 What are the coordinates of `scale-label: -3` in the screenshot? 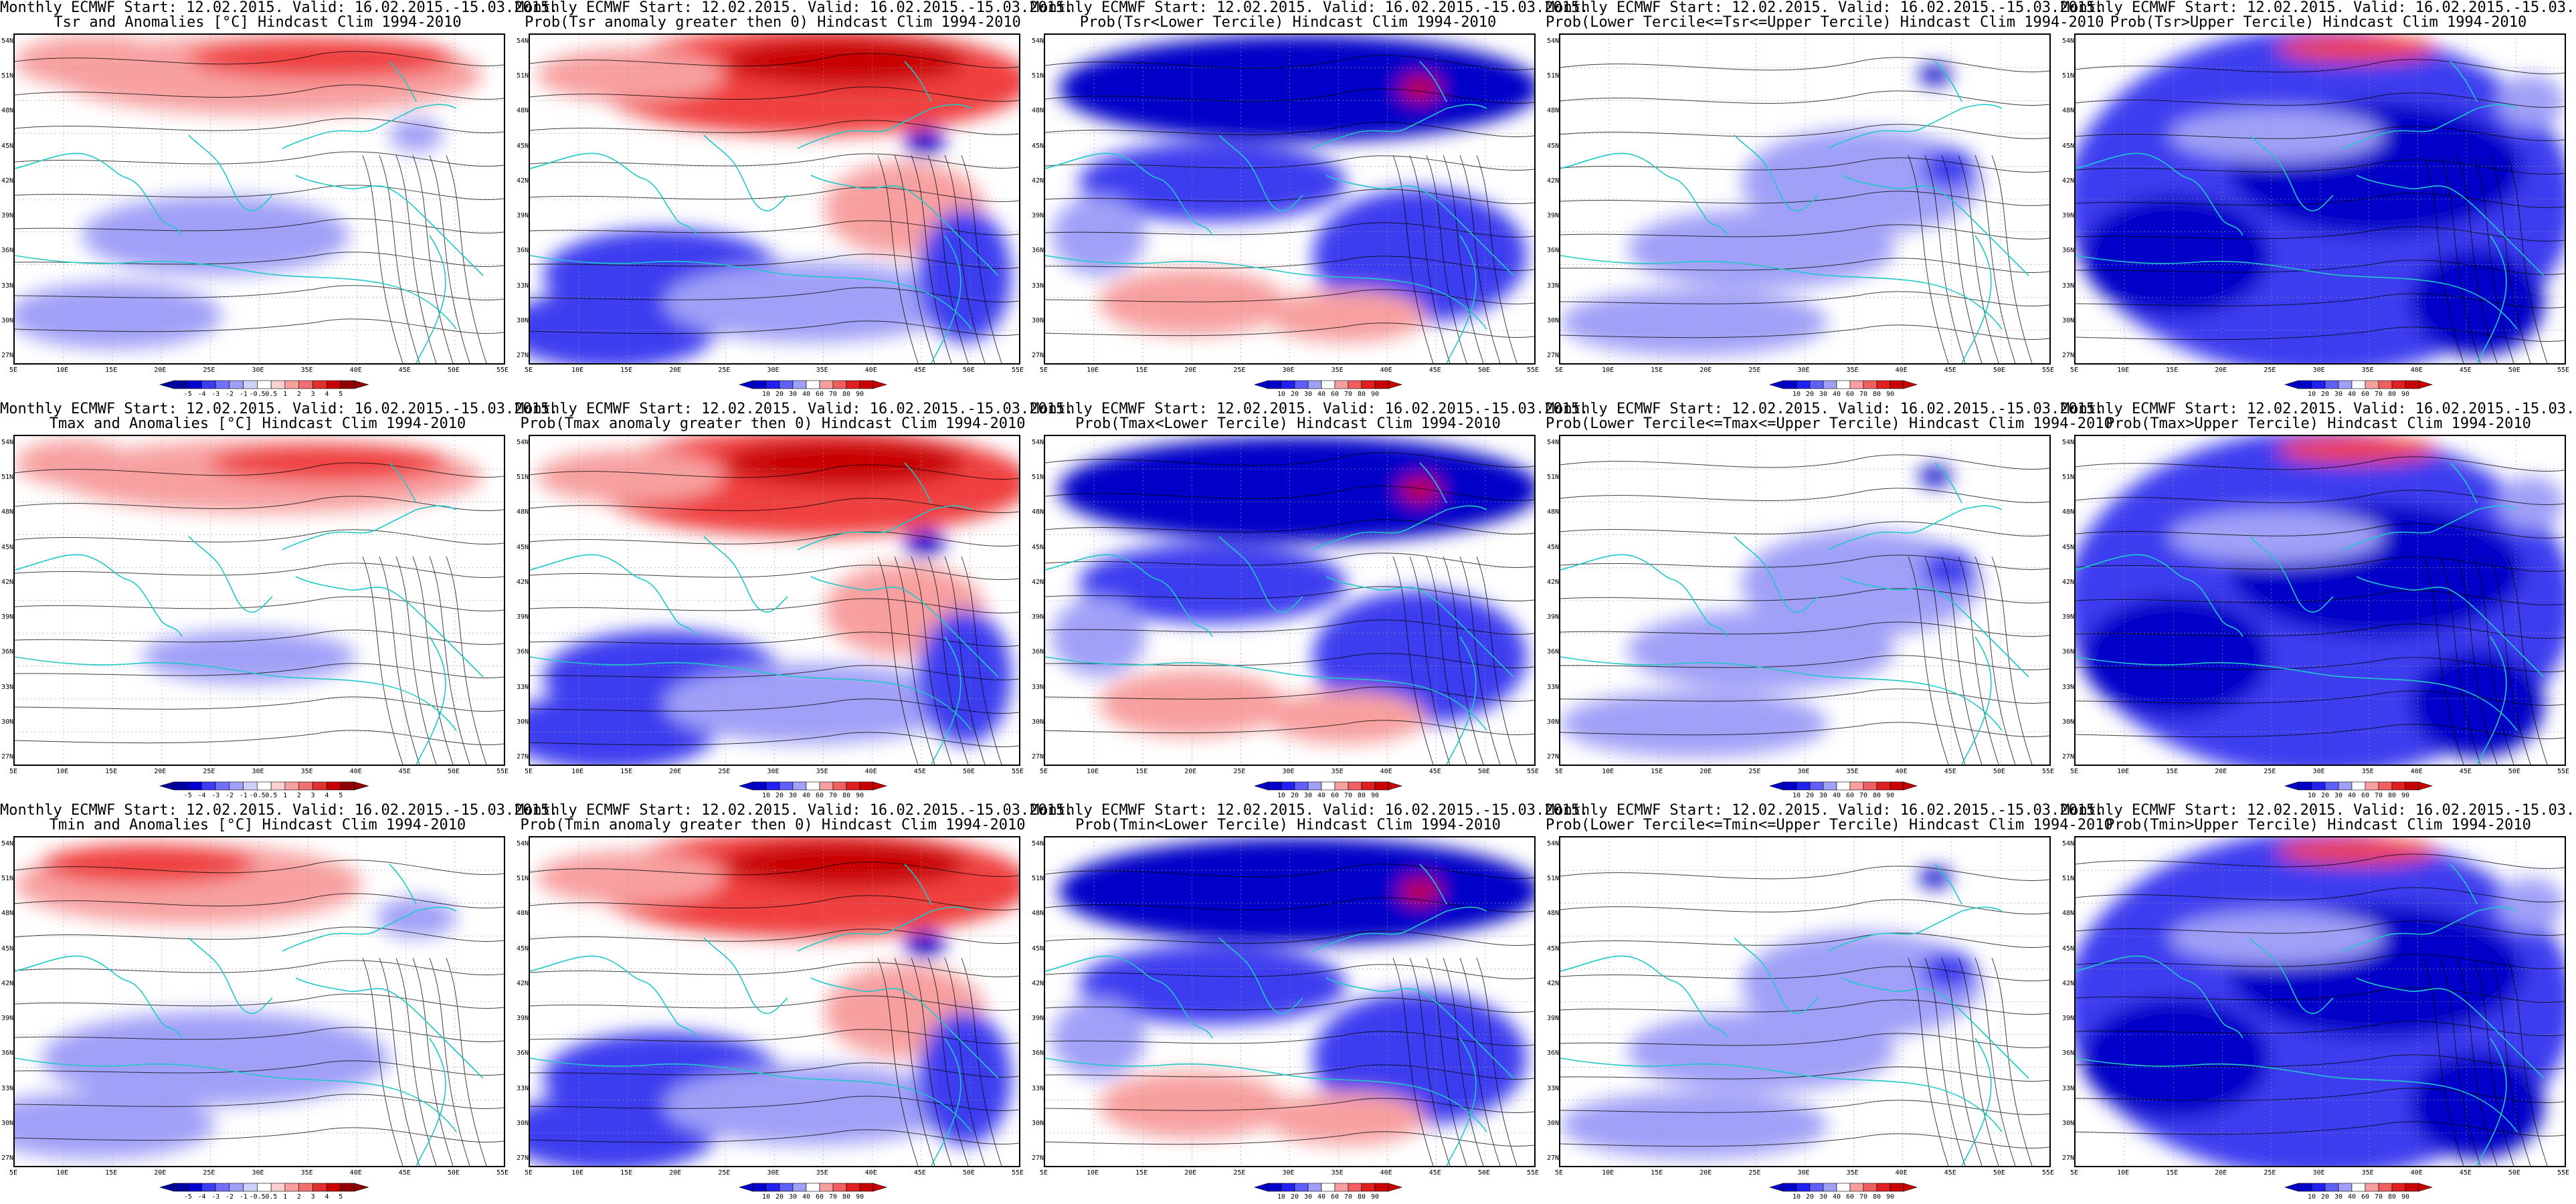 It's located at (216, 394).